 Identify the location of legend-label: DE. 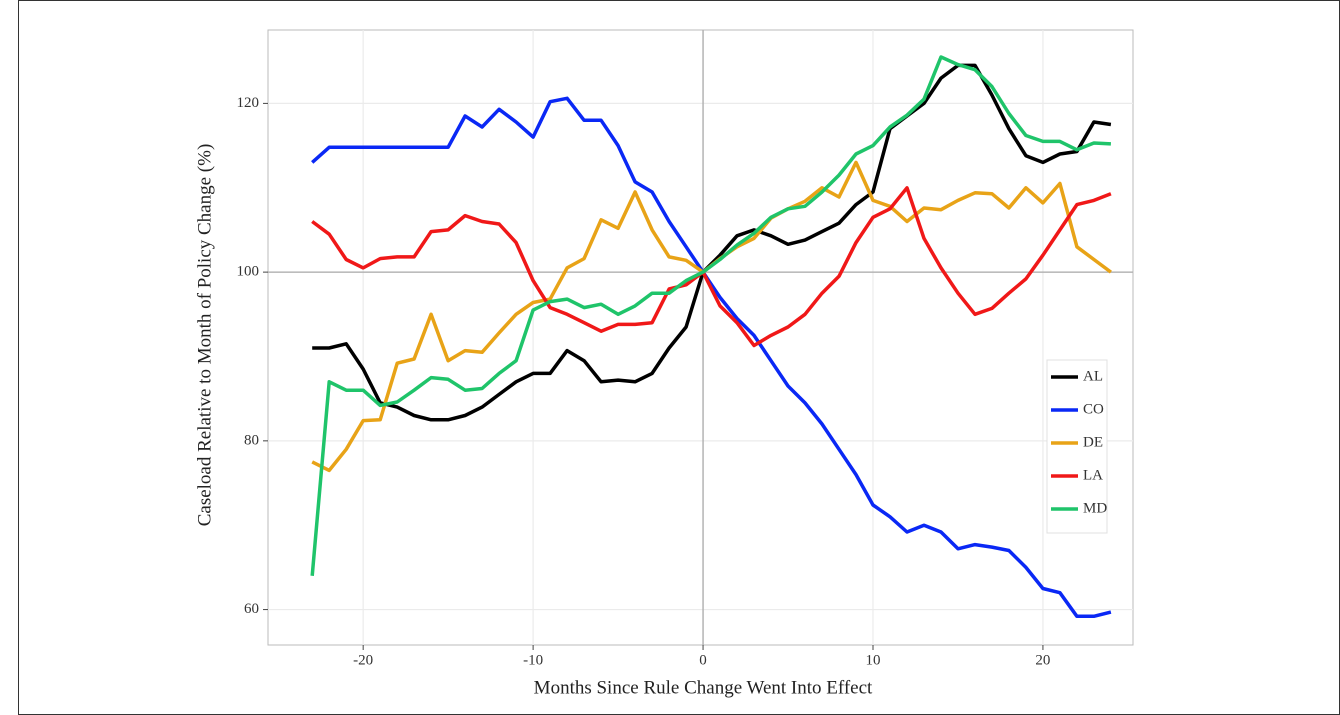
(1093, 442).